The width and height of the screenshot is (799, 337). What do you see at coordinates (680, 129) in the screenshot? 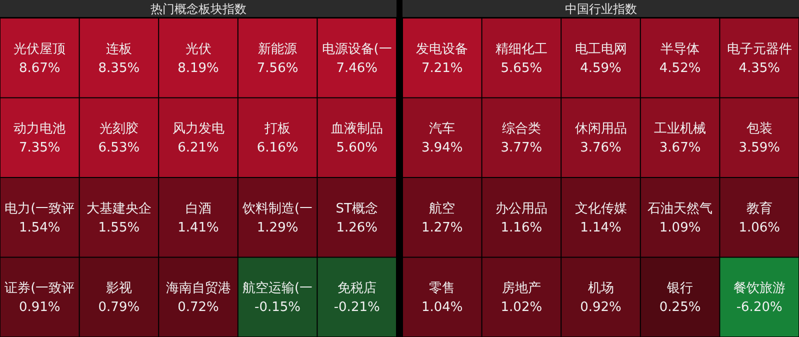
I see `category-label: 工业机械` at bounding box center [680, 129].